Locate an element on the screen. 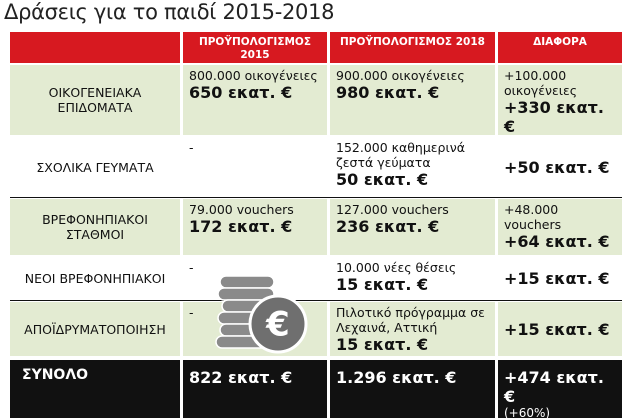 This screenshot has width=630, height=420. cell-text: +48.000 vouchers is located at coordinates (533, 217).